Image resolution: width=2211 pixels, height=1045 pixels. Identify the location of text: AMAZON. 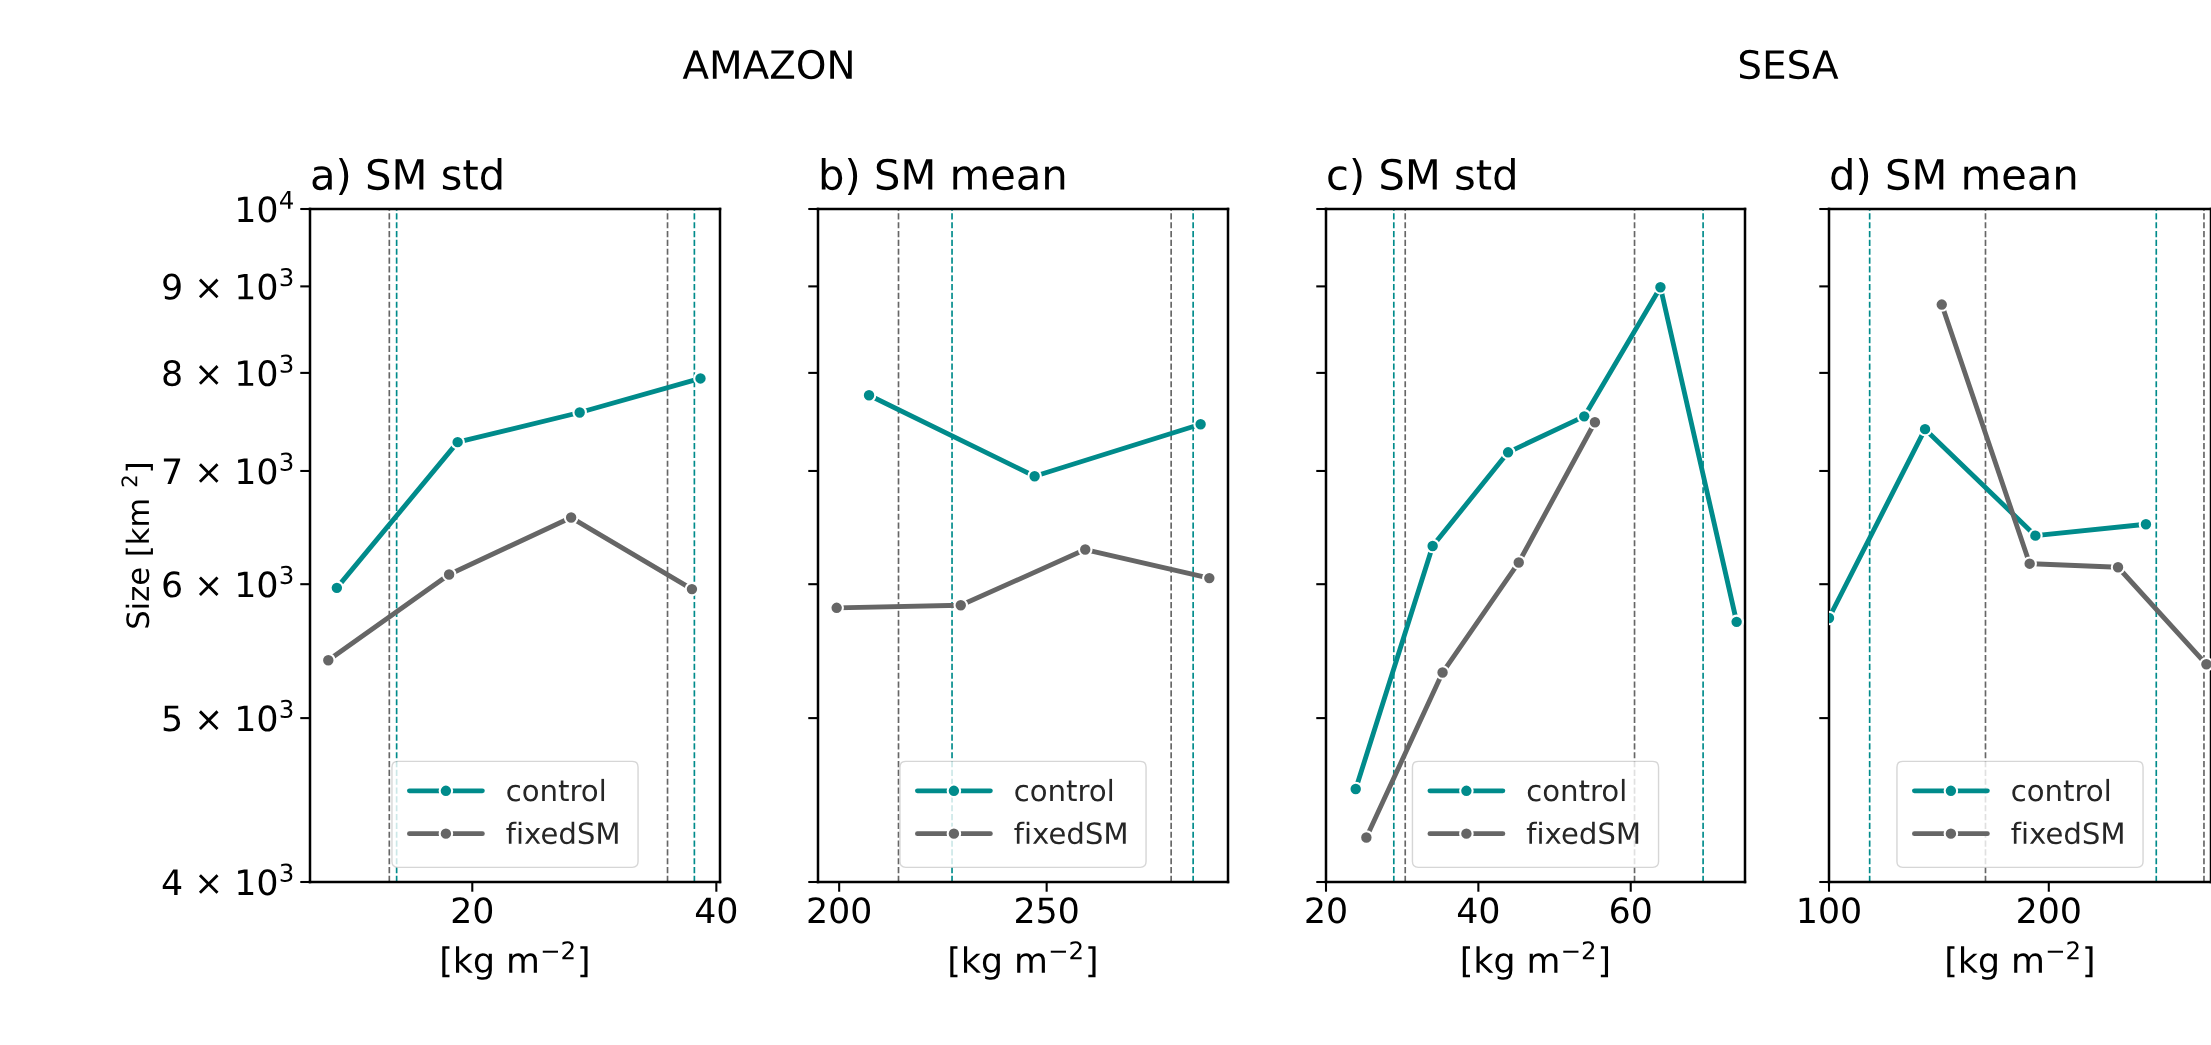
(767, 64).